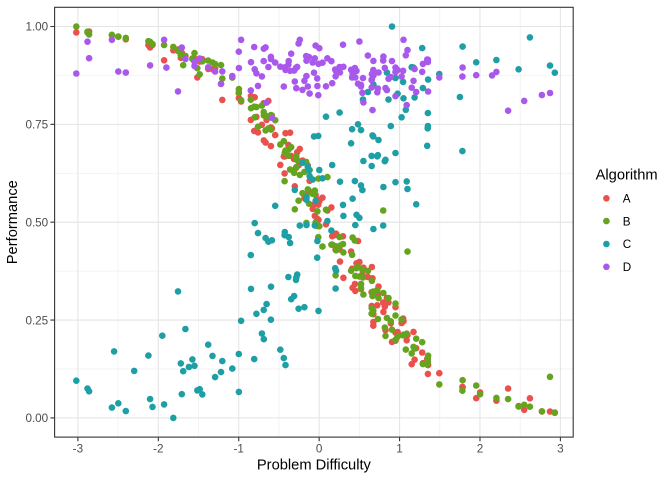 The image size is (672, 480). What do you see at coordinates (36, 222) in the screenshot?
I see `svg-text: 0.50` at bounding box center [36, 222].